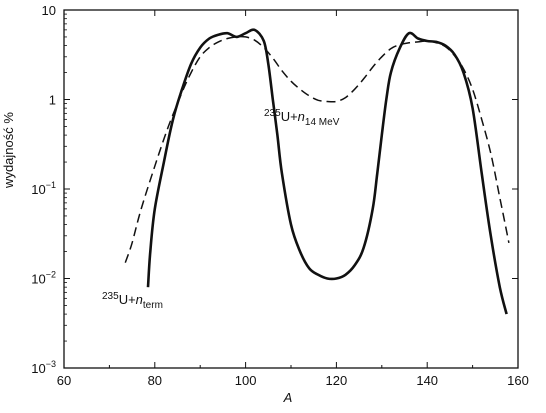  I want to click on y-axis-label: wydajność %, so click(8, 150).